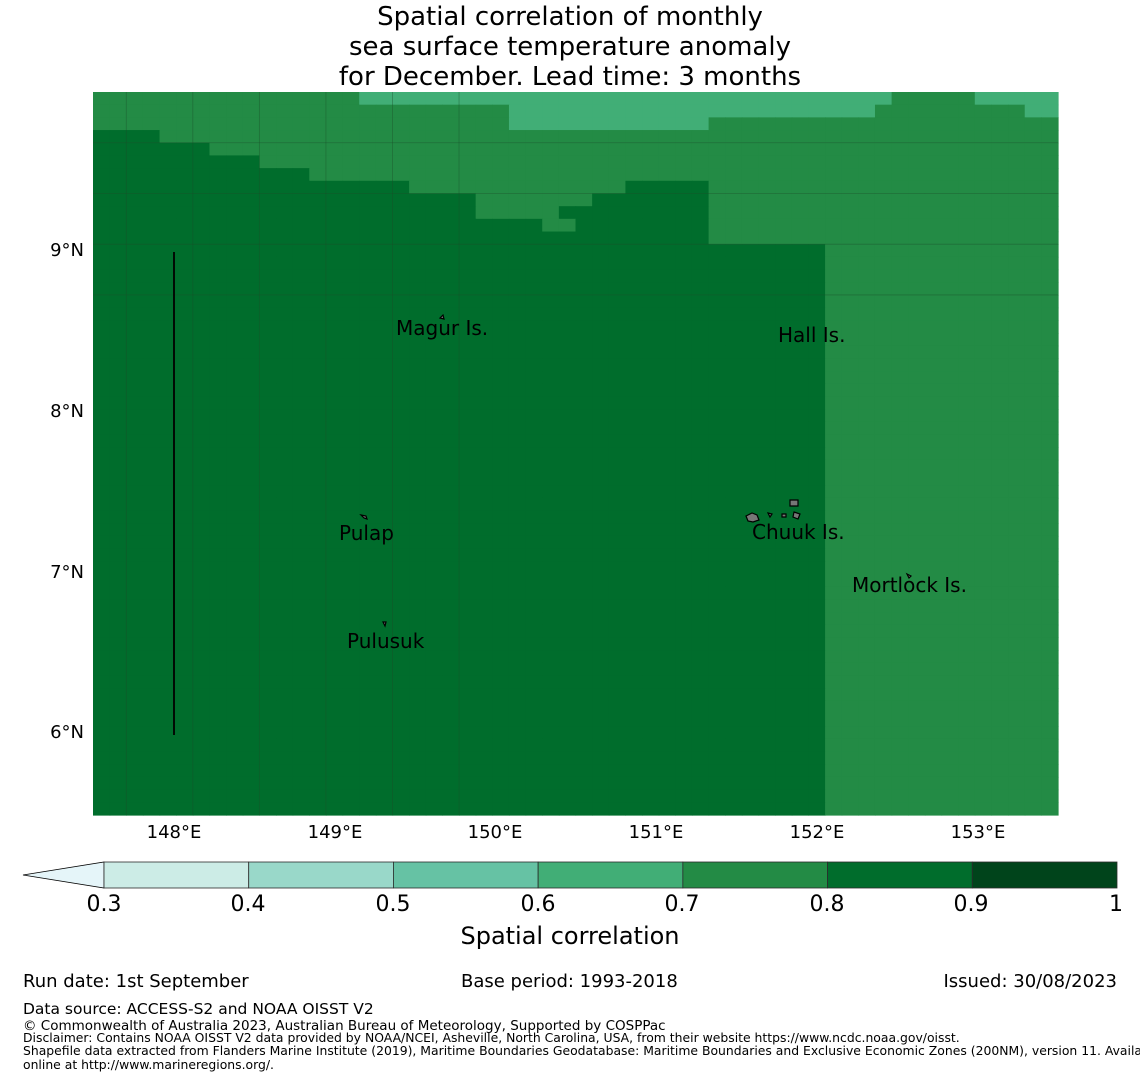 This screenshot has height=1080, width=1140. I want to click on pulap-island-shape, so click(363, 517).